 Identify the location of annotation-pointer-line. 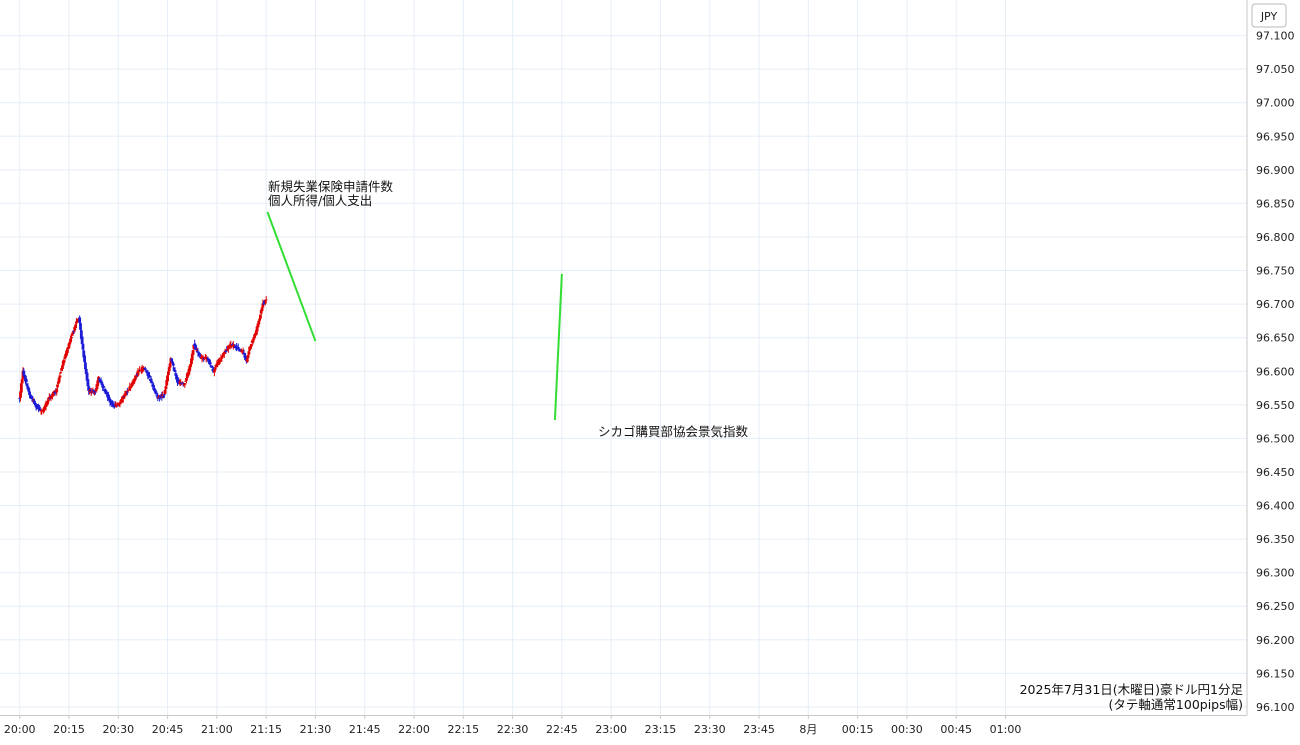
(558, 347).